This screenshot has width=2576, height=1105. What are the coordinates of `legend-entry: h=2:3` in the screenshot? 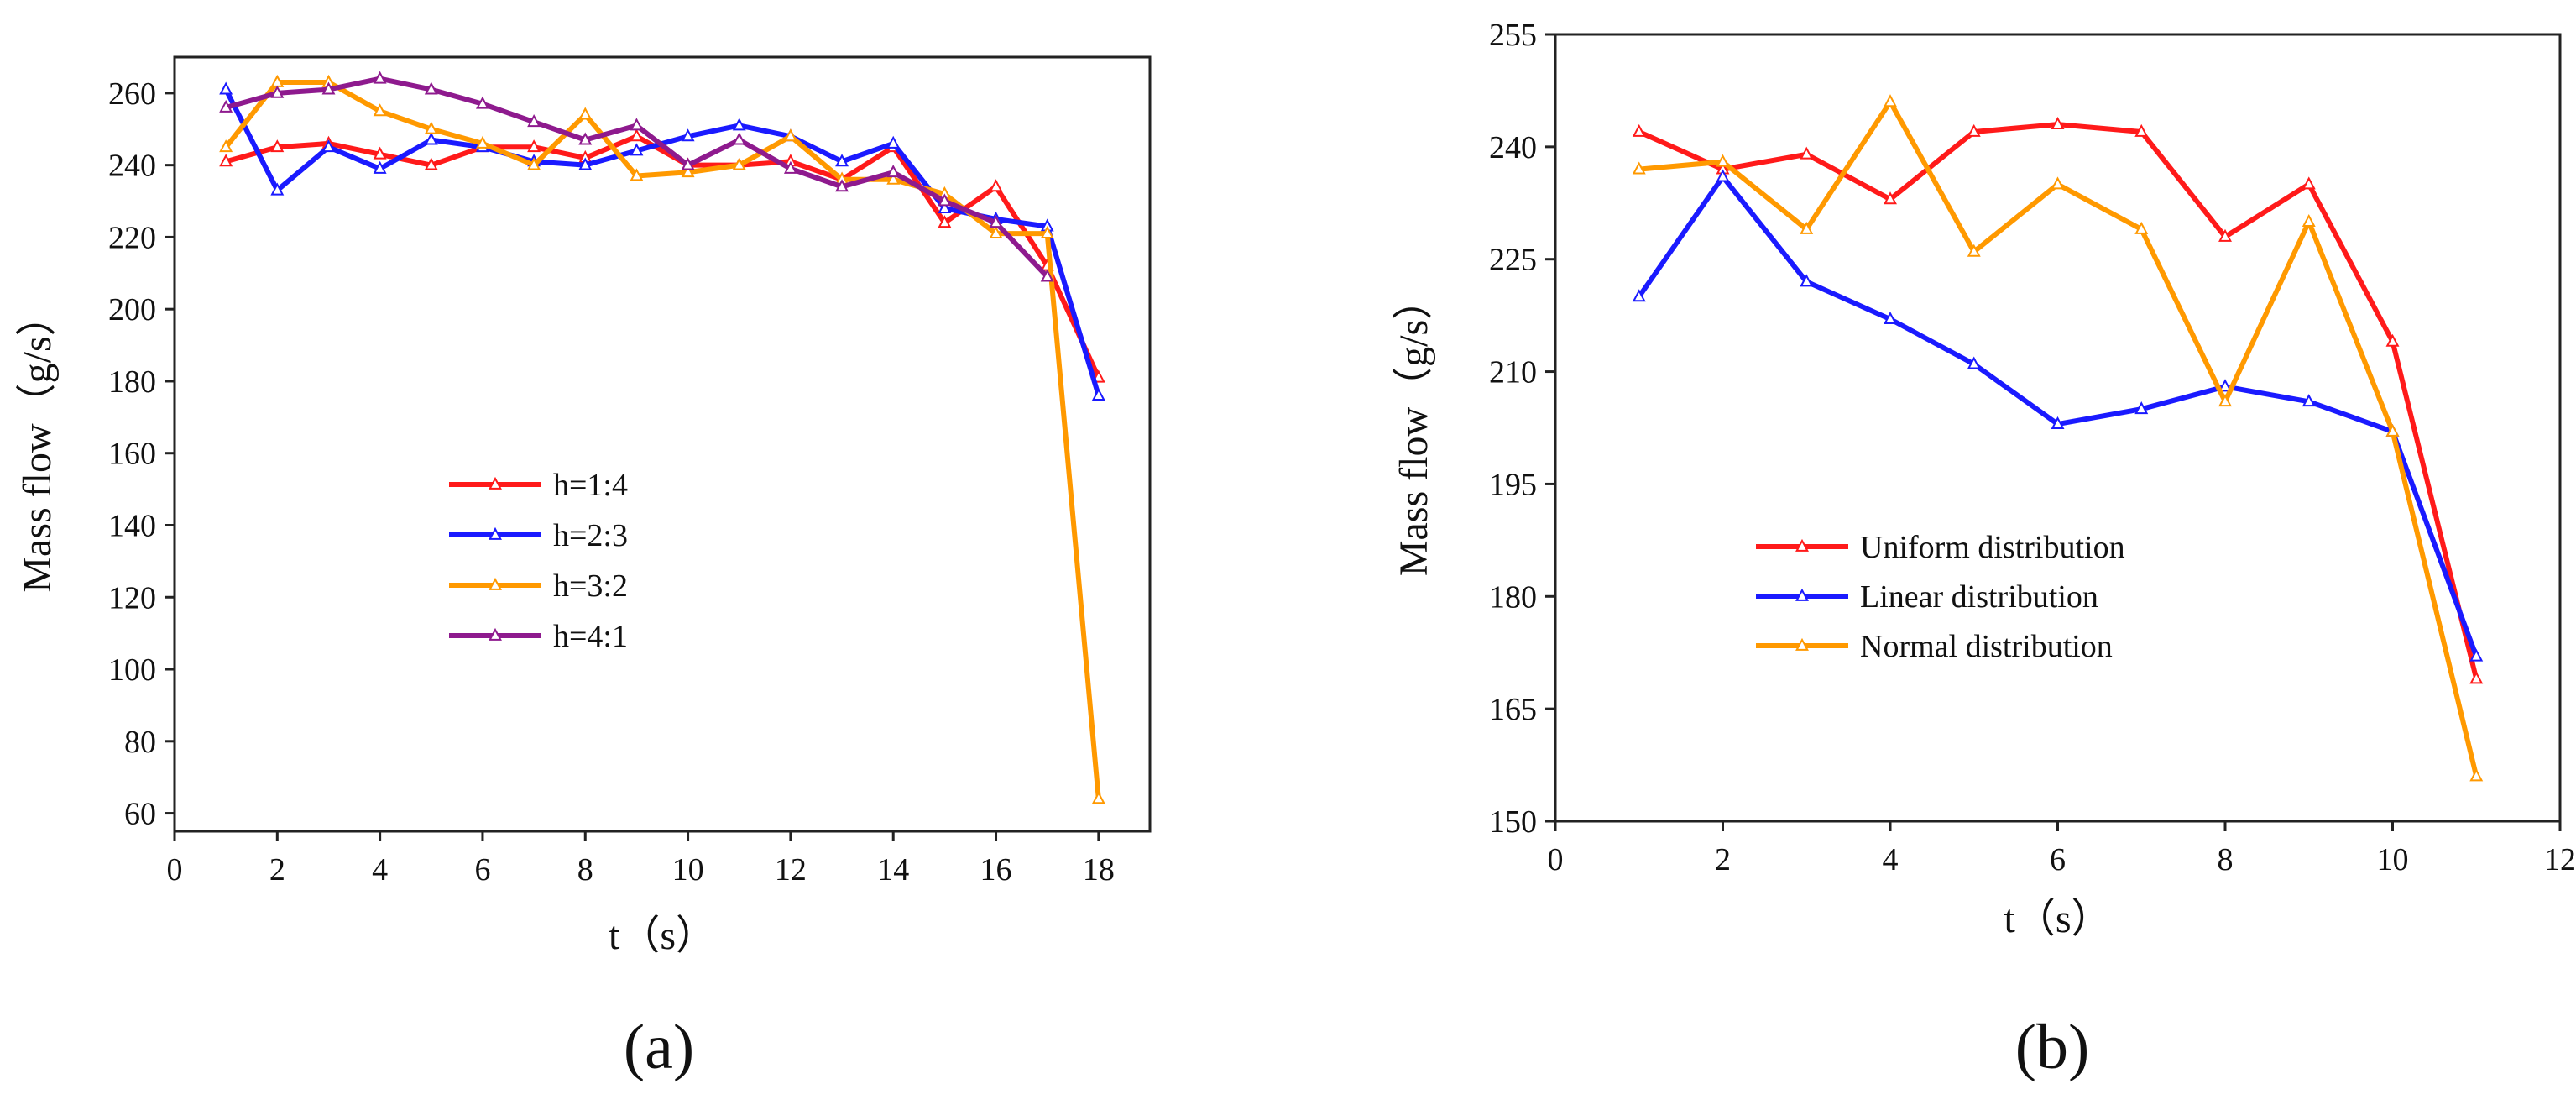 It's located at (590, 535).